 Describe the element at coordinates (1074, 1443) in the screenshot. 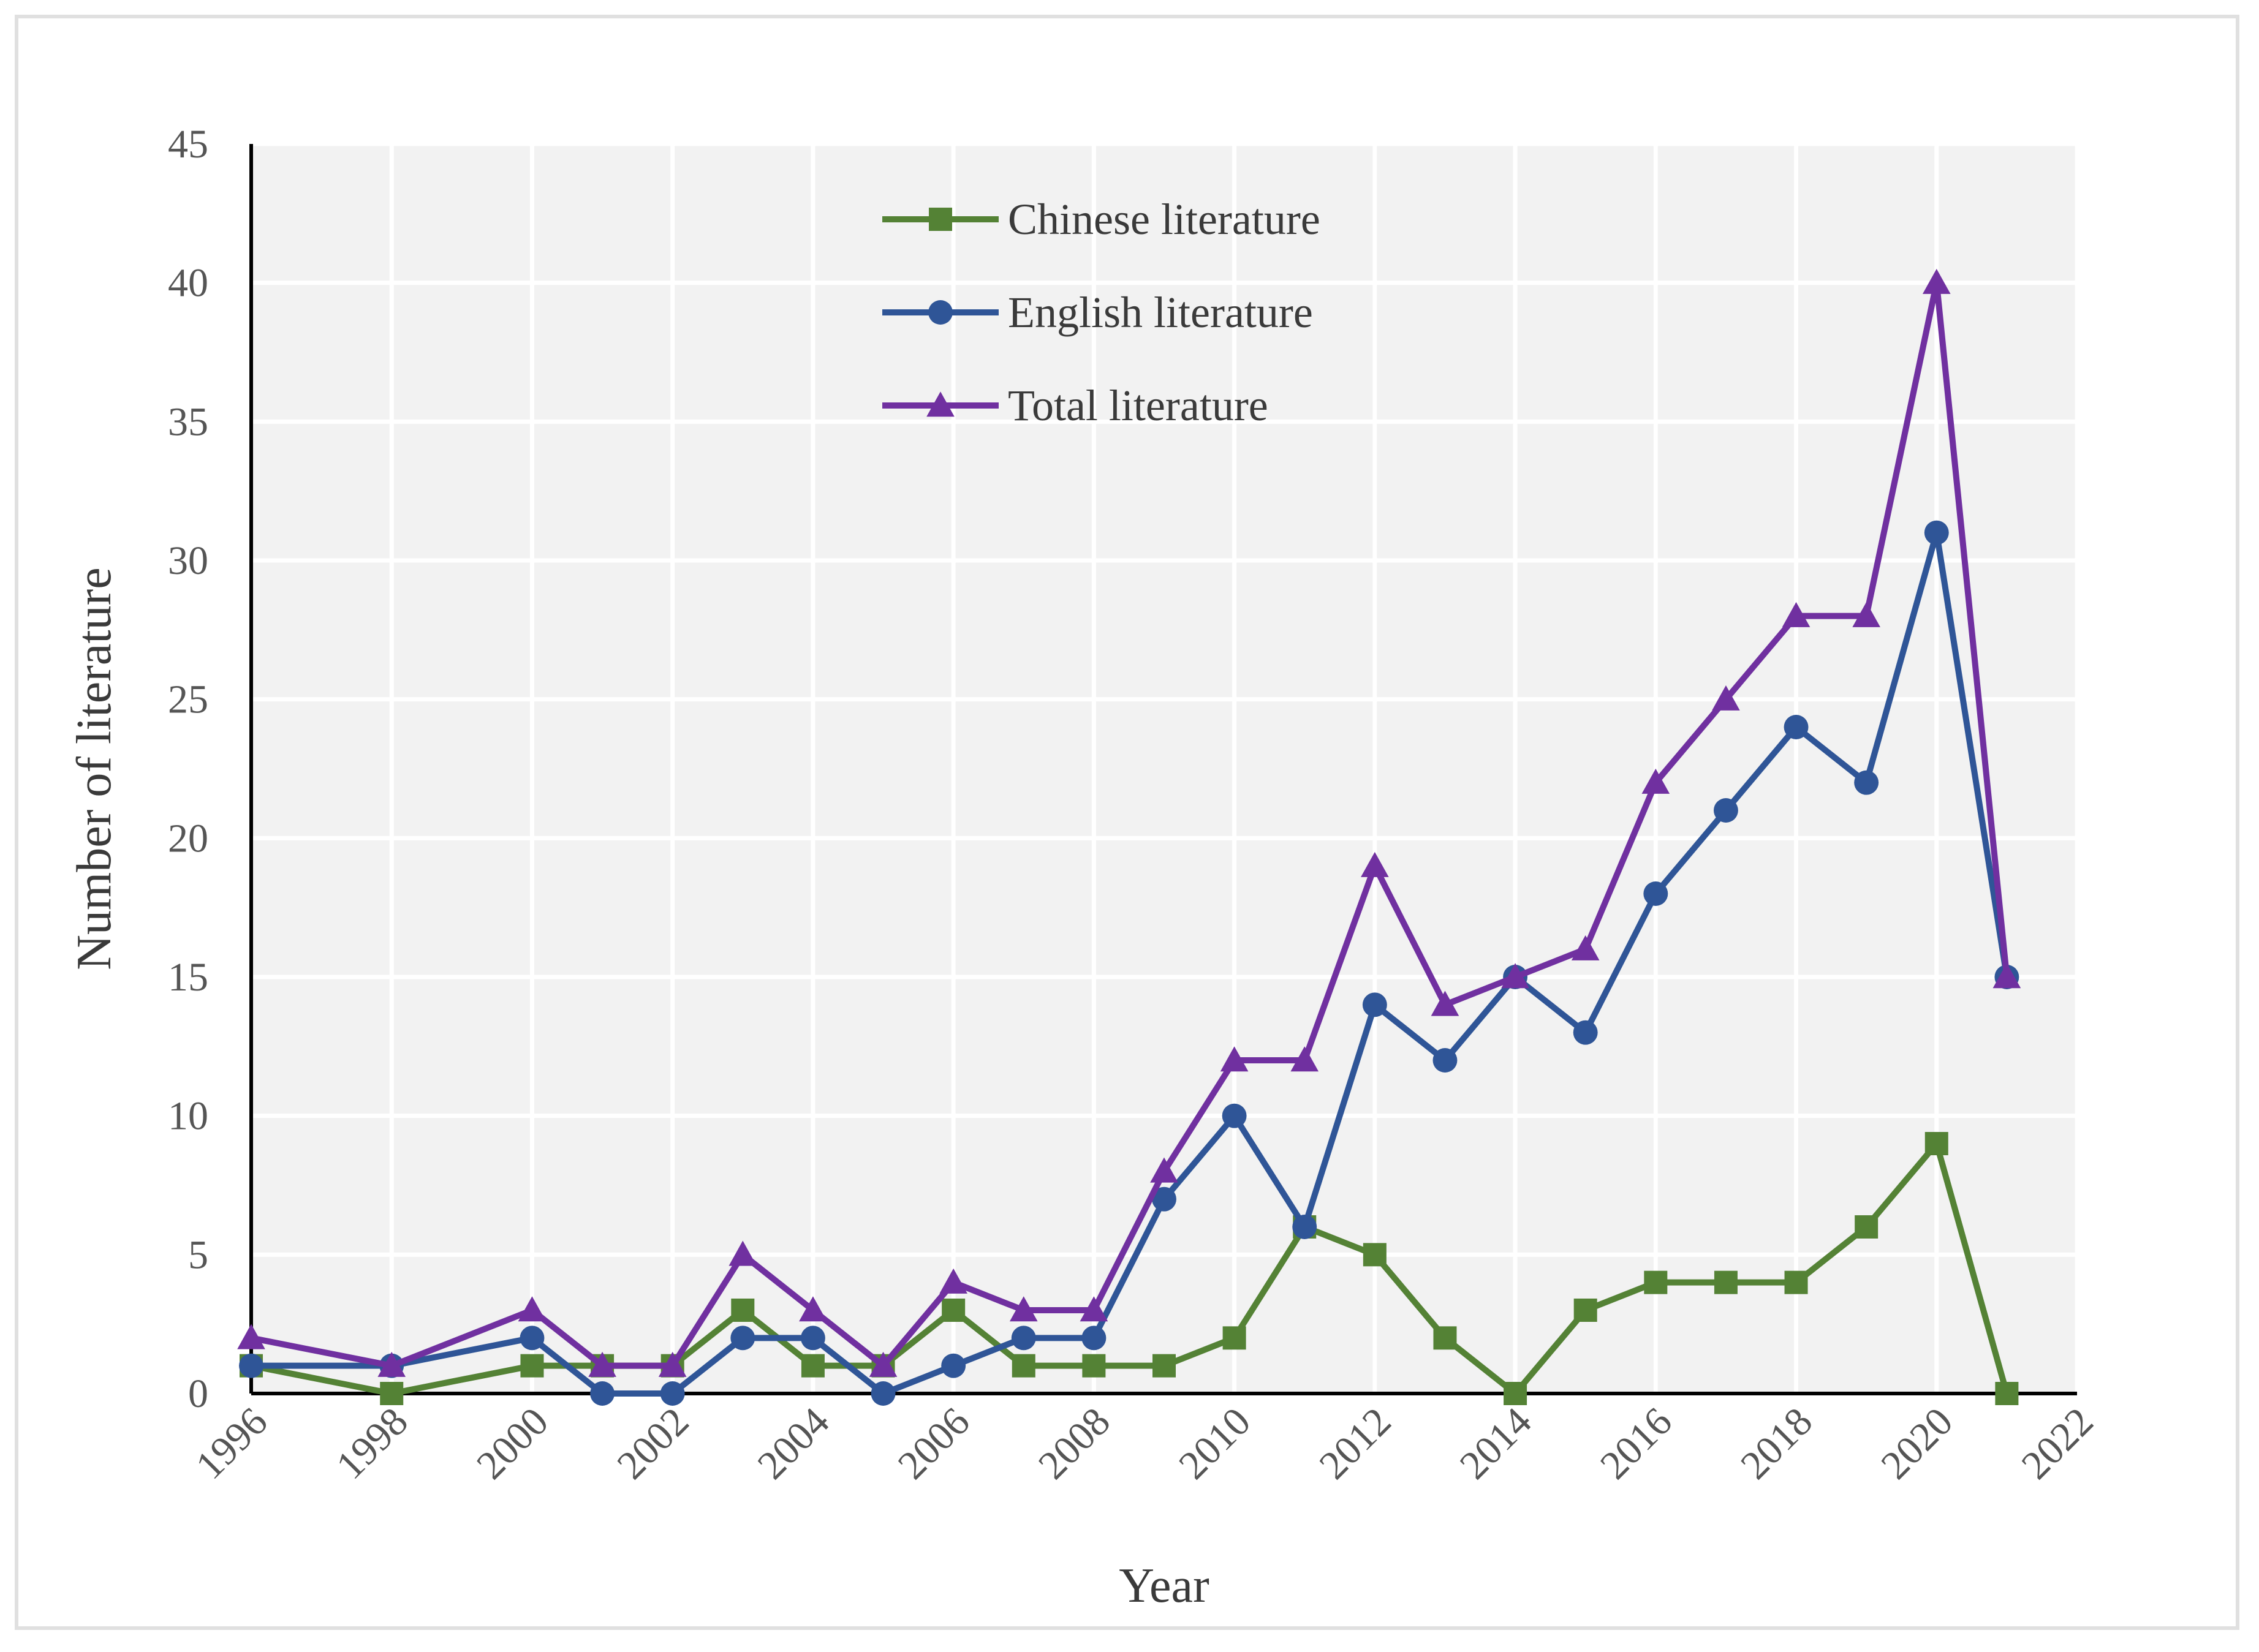

I see `x-tick-label: 2008` at that location.